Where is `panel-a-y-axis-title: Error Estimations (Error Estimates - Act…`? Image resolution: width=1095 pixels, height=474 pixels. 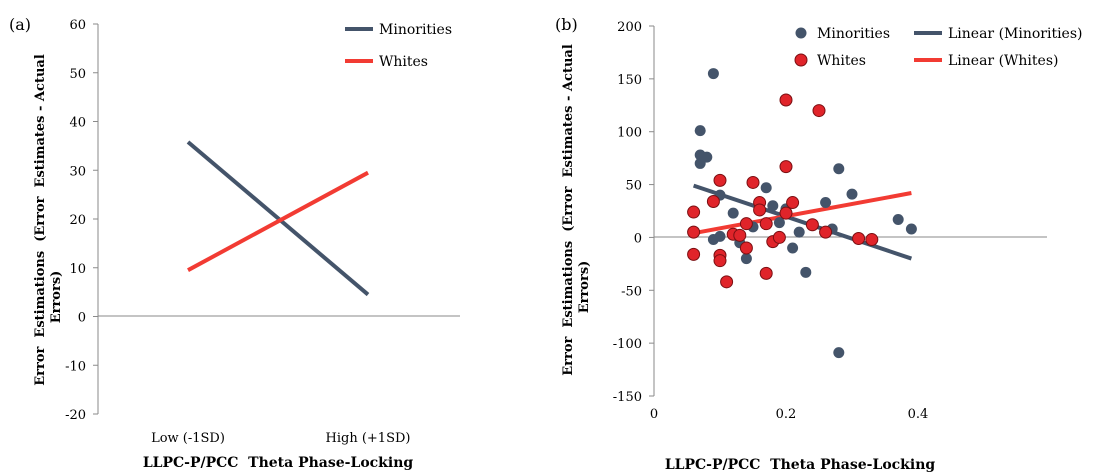 panel-a-y-axis-title: Error Estimations (Error Estimates - Act… is located at coordinates (48, 220).